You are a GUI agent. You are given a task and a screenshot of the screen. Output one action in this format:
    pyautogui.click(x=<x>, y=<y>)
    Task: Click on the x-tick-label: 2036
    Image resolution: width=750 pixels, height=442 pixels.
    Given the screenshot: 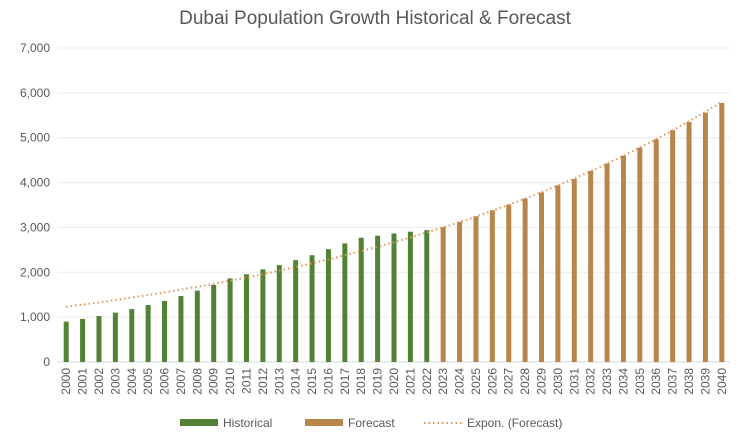 What is the action you would take?
    pyautogui.click(x=656, y=381)
    